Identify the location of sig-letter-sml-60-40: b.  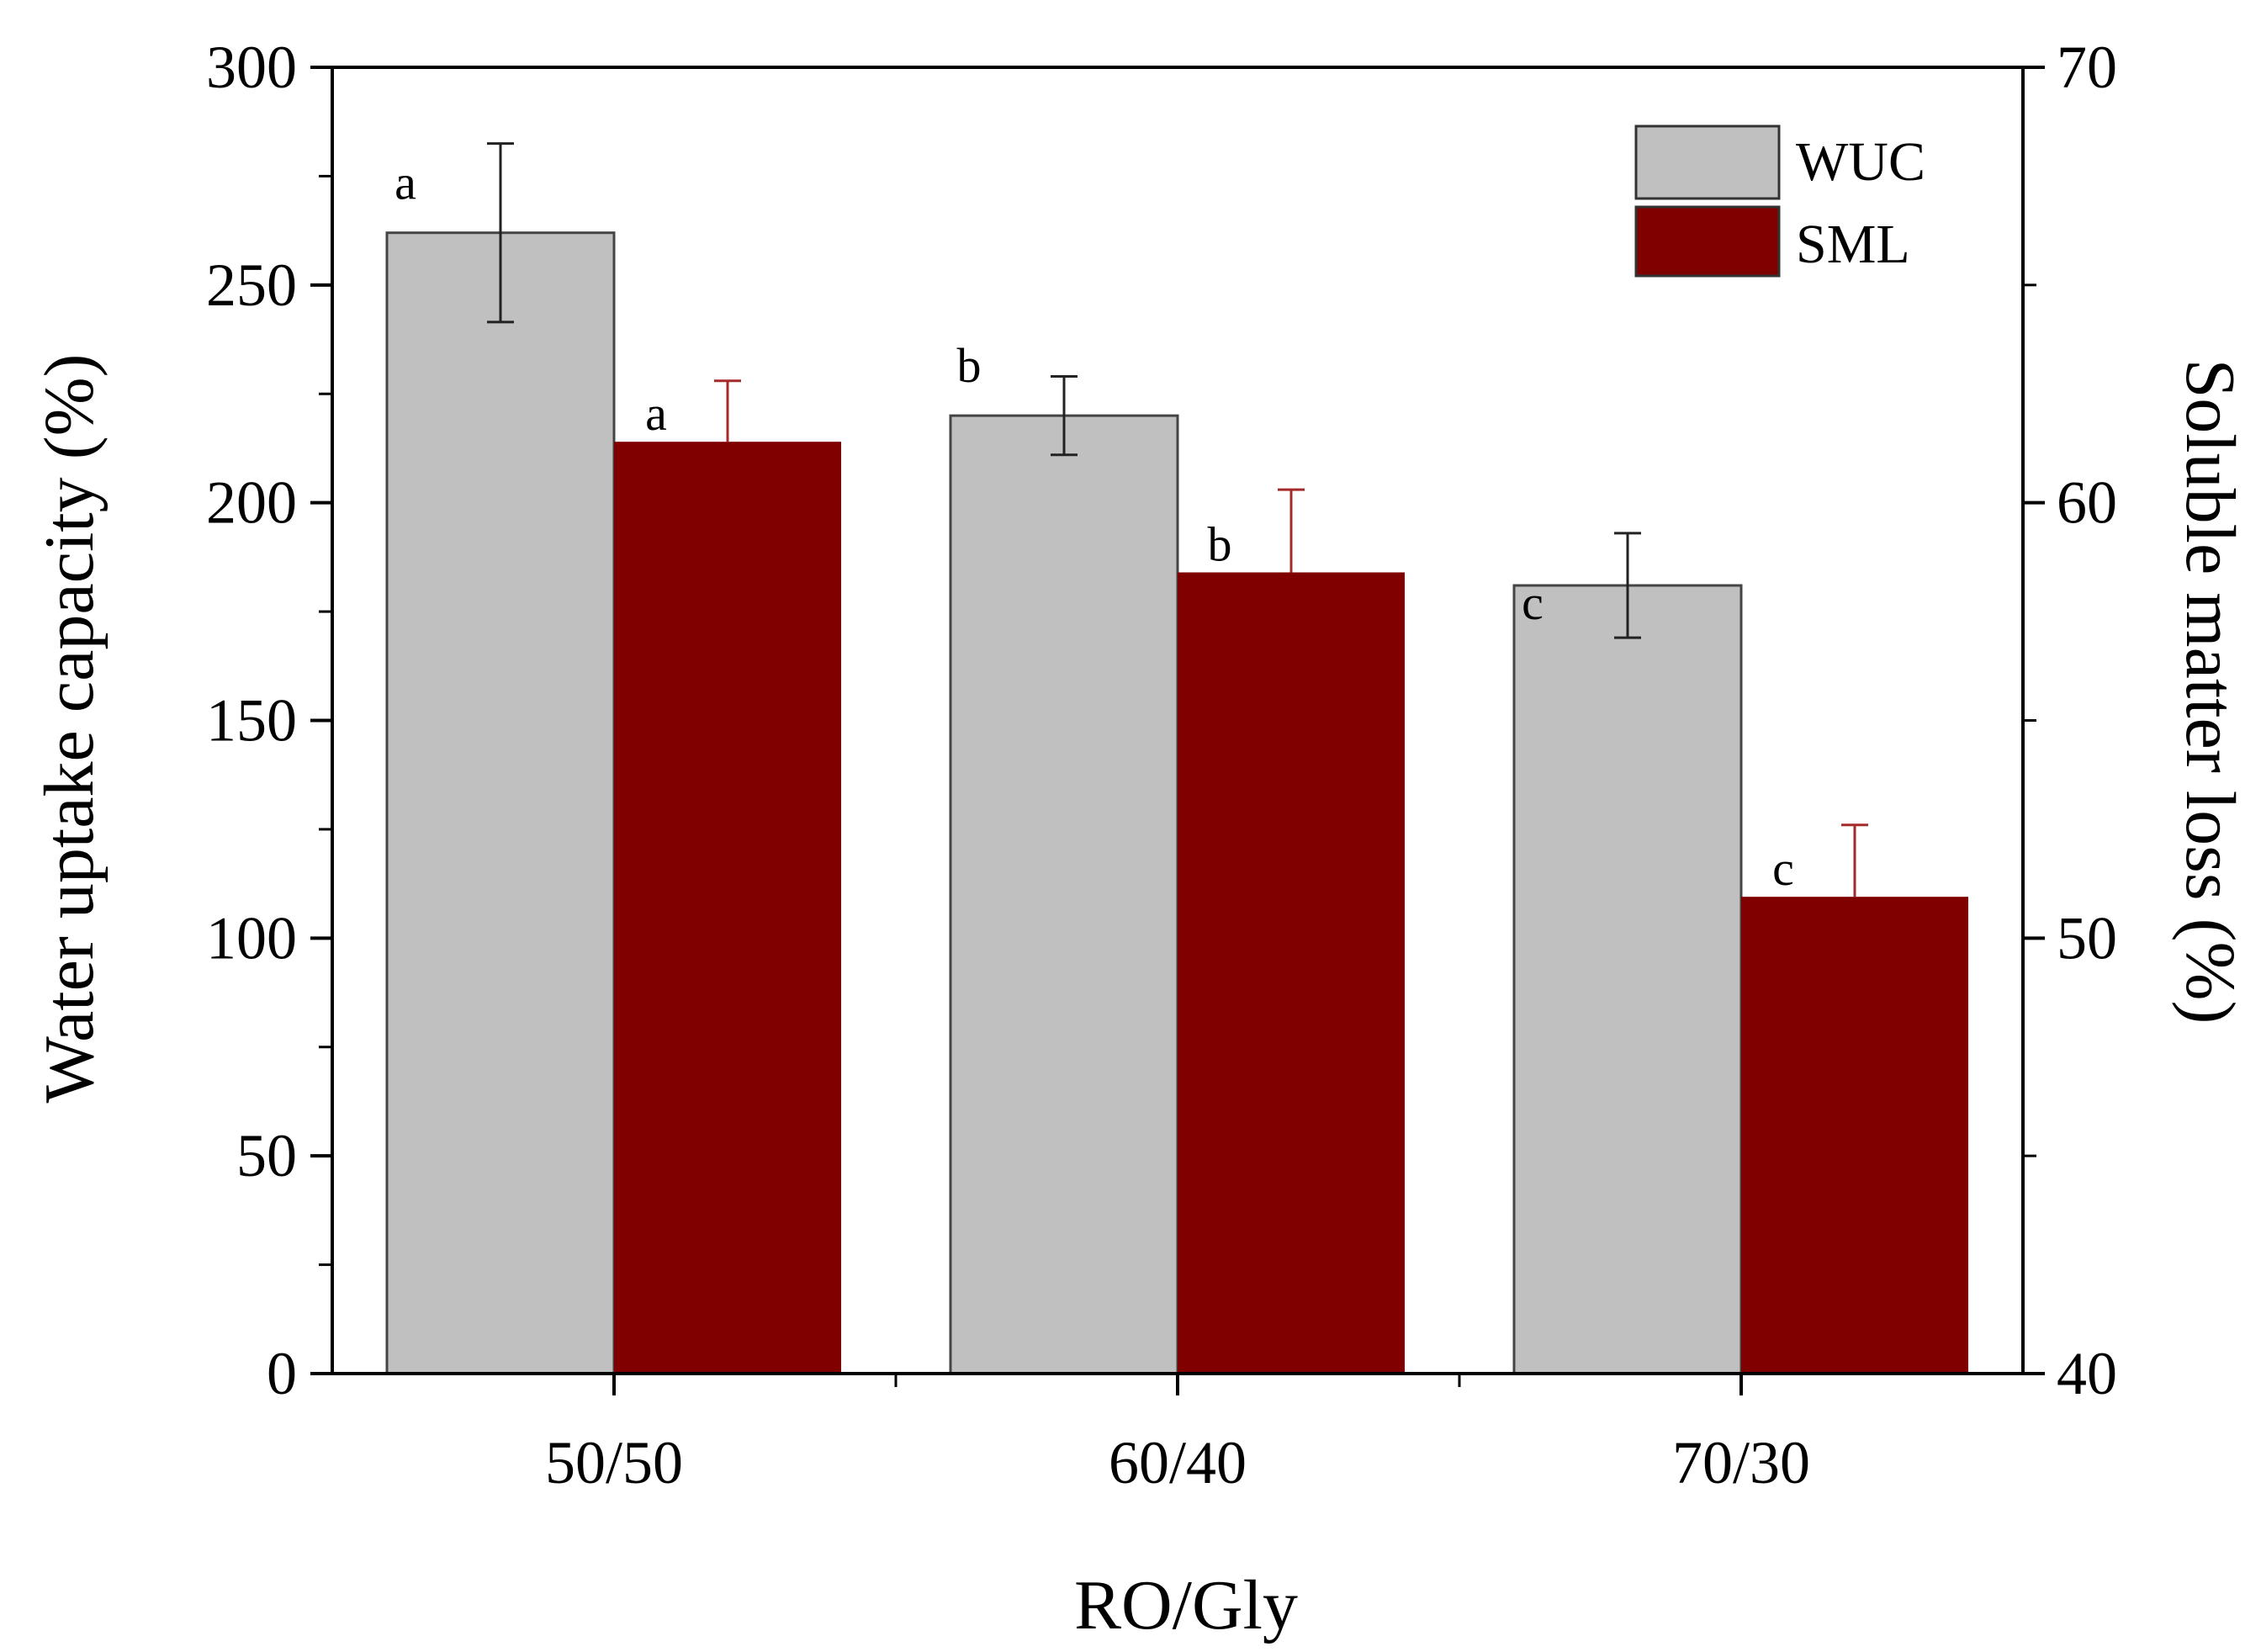
(1220, 543).